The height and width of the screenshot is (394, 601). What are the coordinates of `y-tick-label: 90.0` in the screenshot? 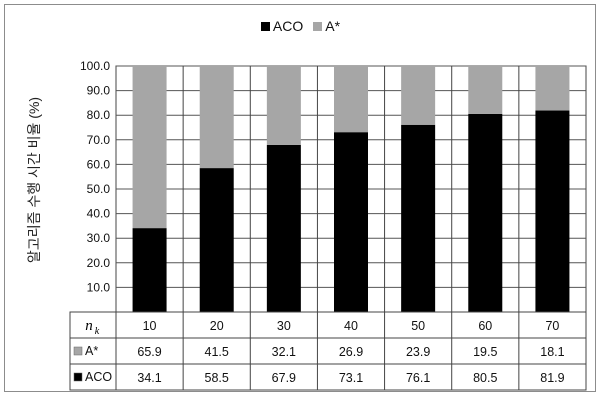 It's located at (99, 91).